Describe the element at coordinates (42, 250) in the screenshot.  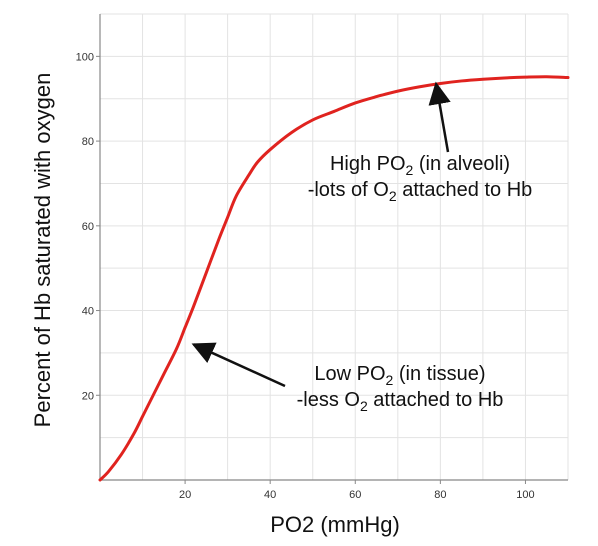
I see `y-axis-label: Percent of Hb saturated with oxygen` at that location.